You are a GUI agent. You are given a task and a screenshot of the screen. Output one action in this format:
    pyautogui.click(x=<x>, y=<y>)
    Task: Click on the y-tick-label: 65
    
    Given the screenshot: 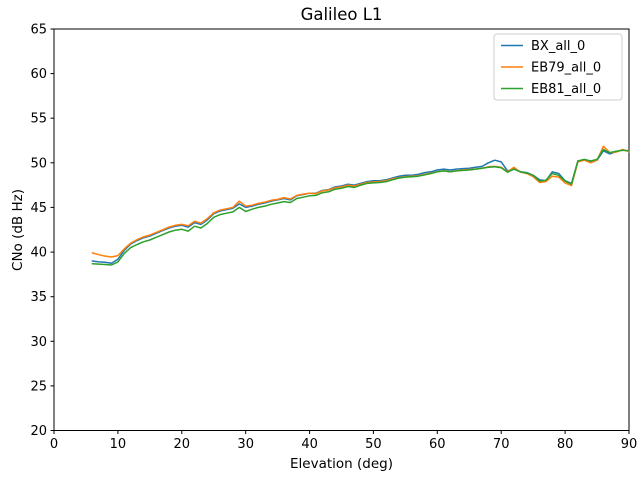 What is the action you would take?
    pyautogui.click(x=38, y=30)
    